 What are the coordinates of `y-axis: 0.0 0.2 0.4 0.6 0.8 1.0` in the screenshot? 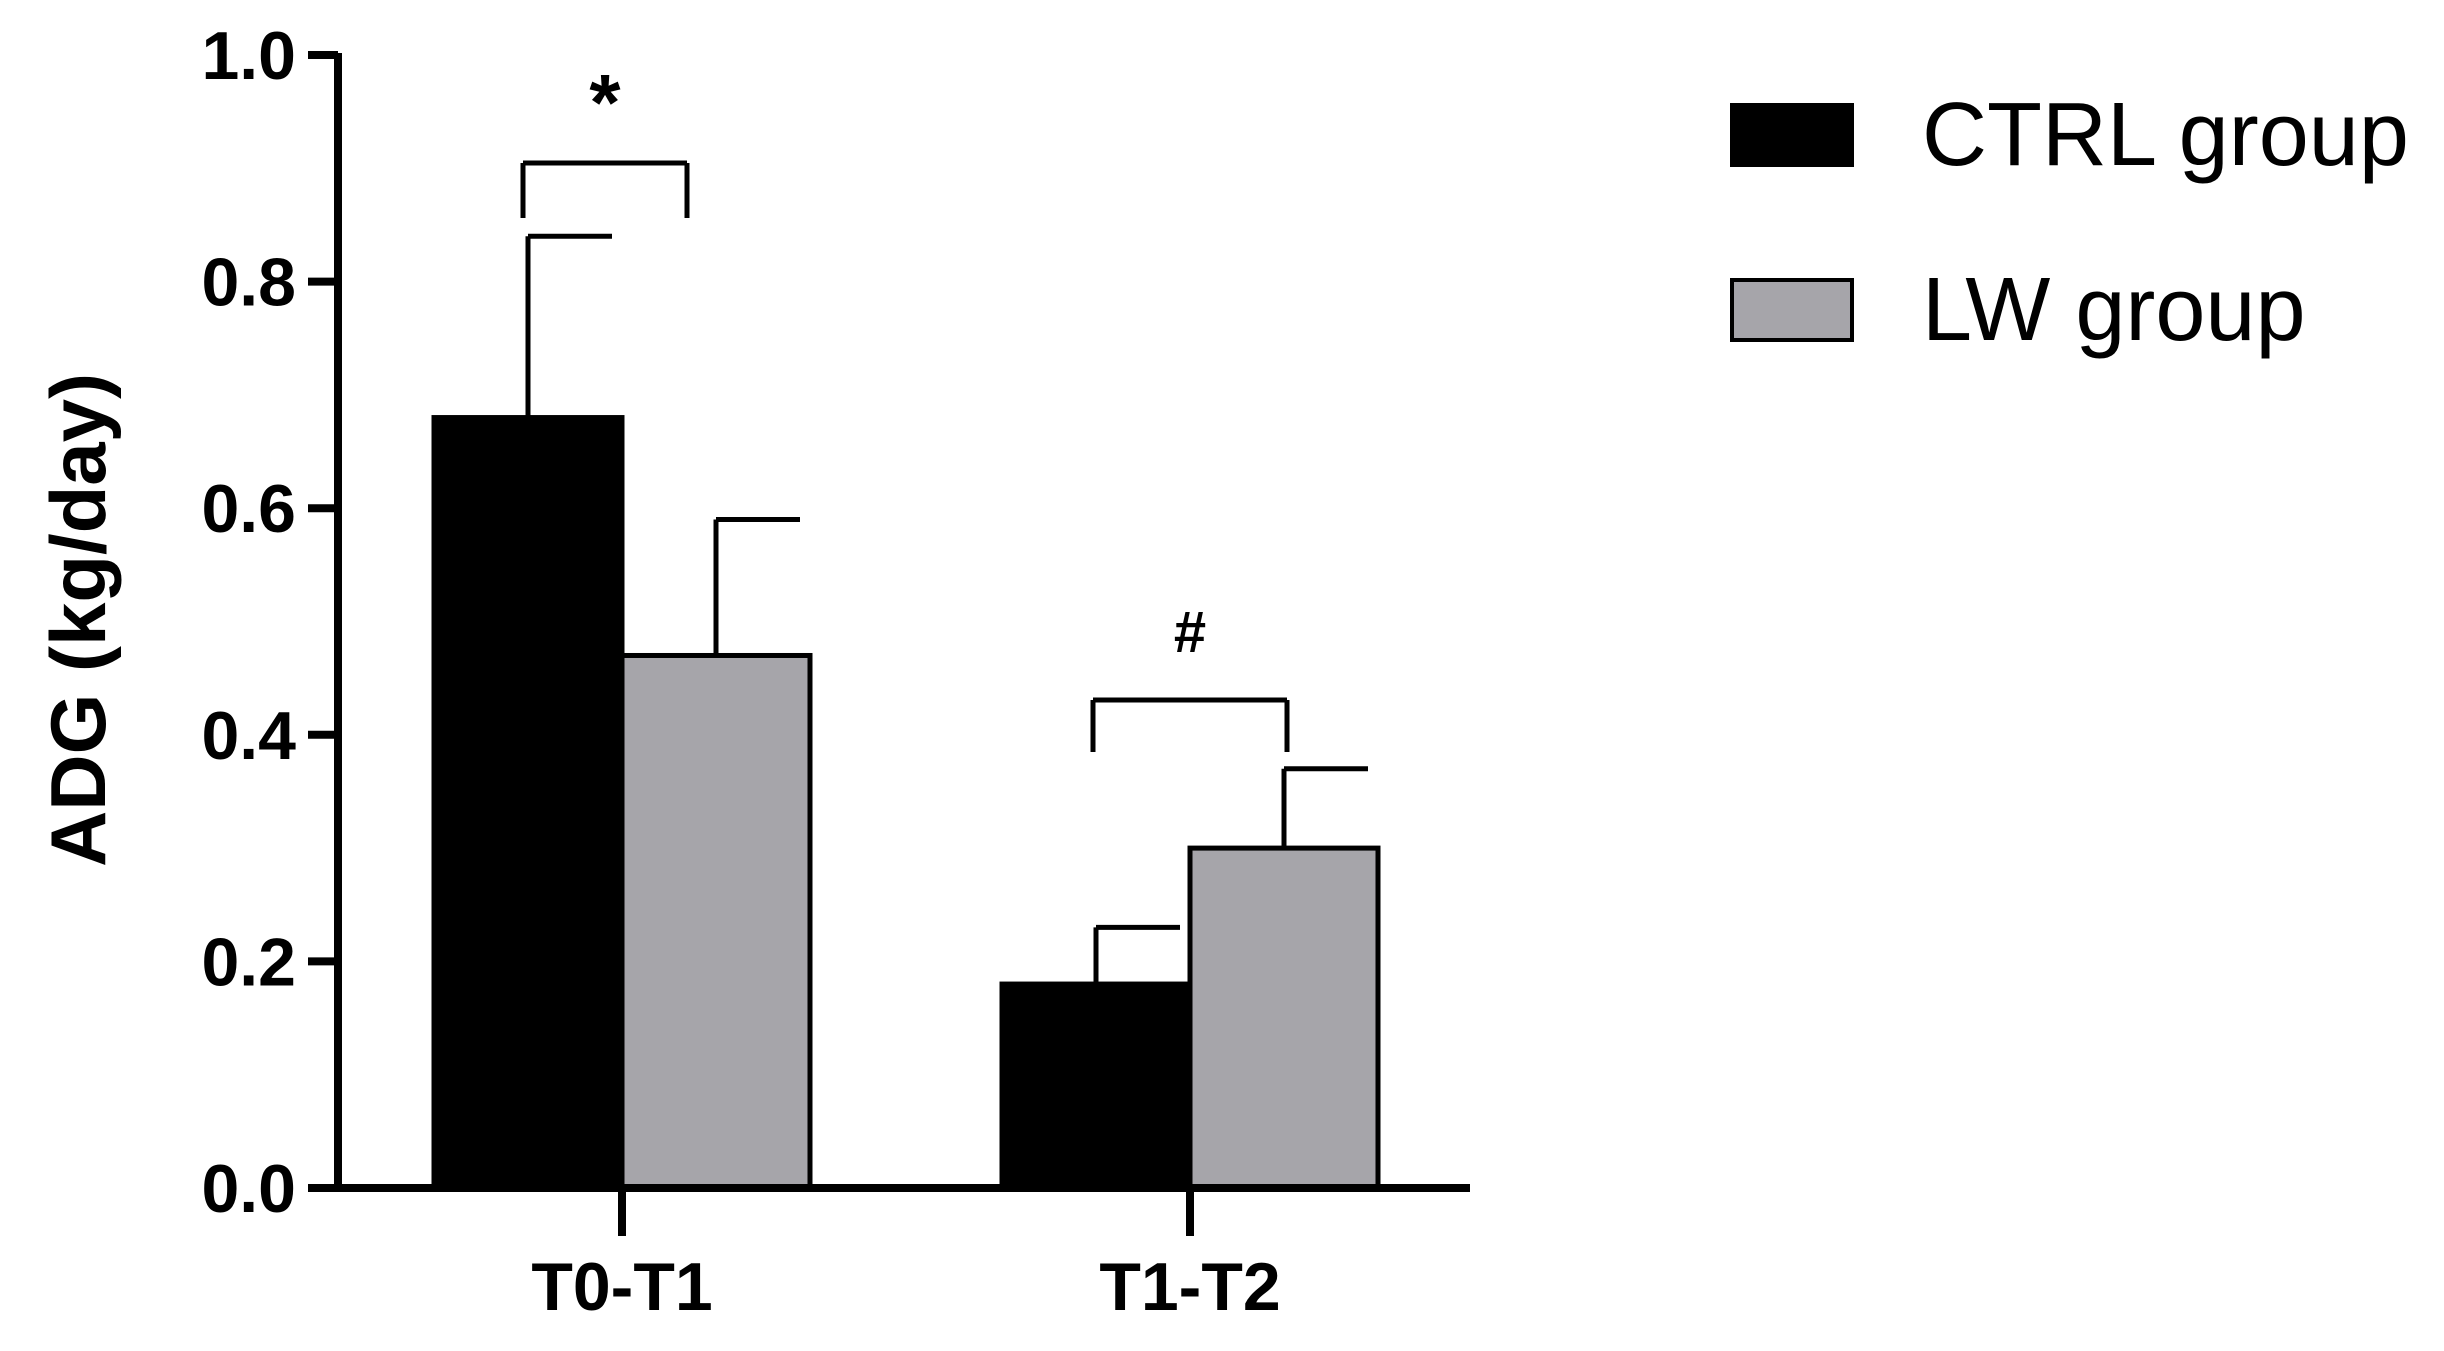 It's located at (271, 622).